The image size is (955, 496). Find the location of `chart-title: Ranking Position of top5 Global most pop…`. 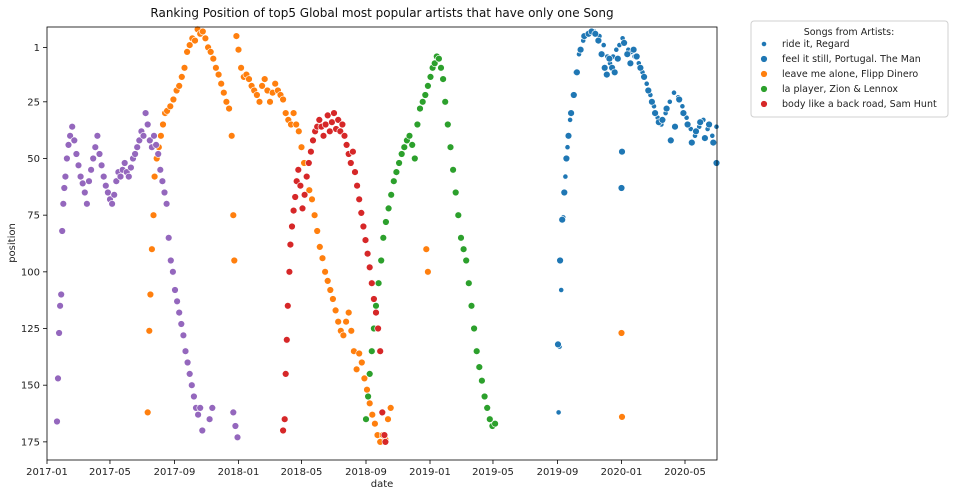

chart-title: Ranking Position of top5 Global most pop… is located at coordinates (381, 13).